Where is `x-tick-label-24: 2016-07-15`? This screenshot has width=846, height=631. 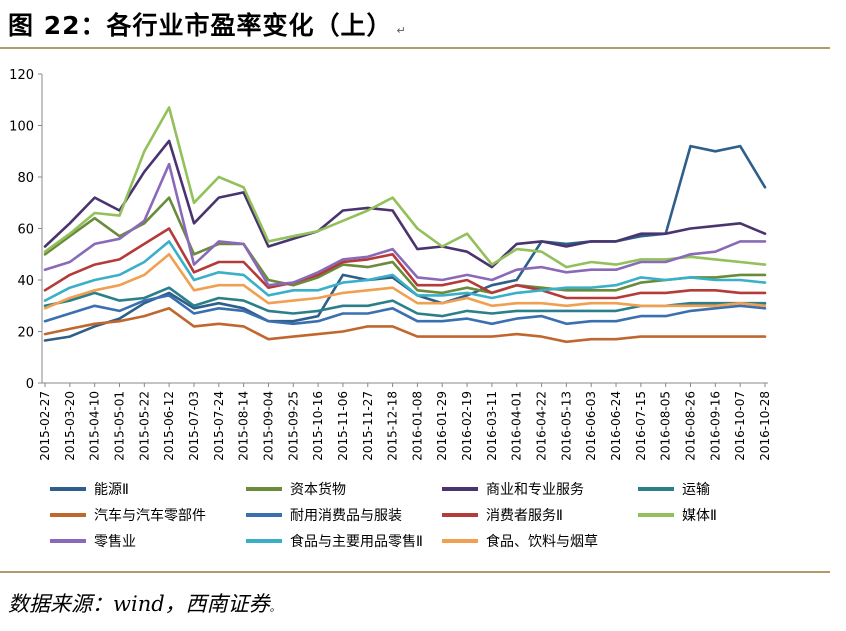
x-tick-label-24: 2016-07-15 is located at coordinates (641, 426).